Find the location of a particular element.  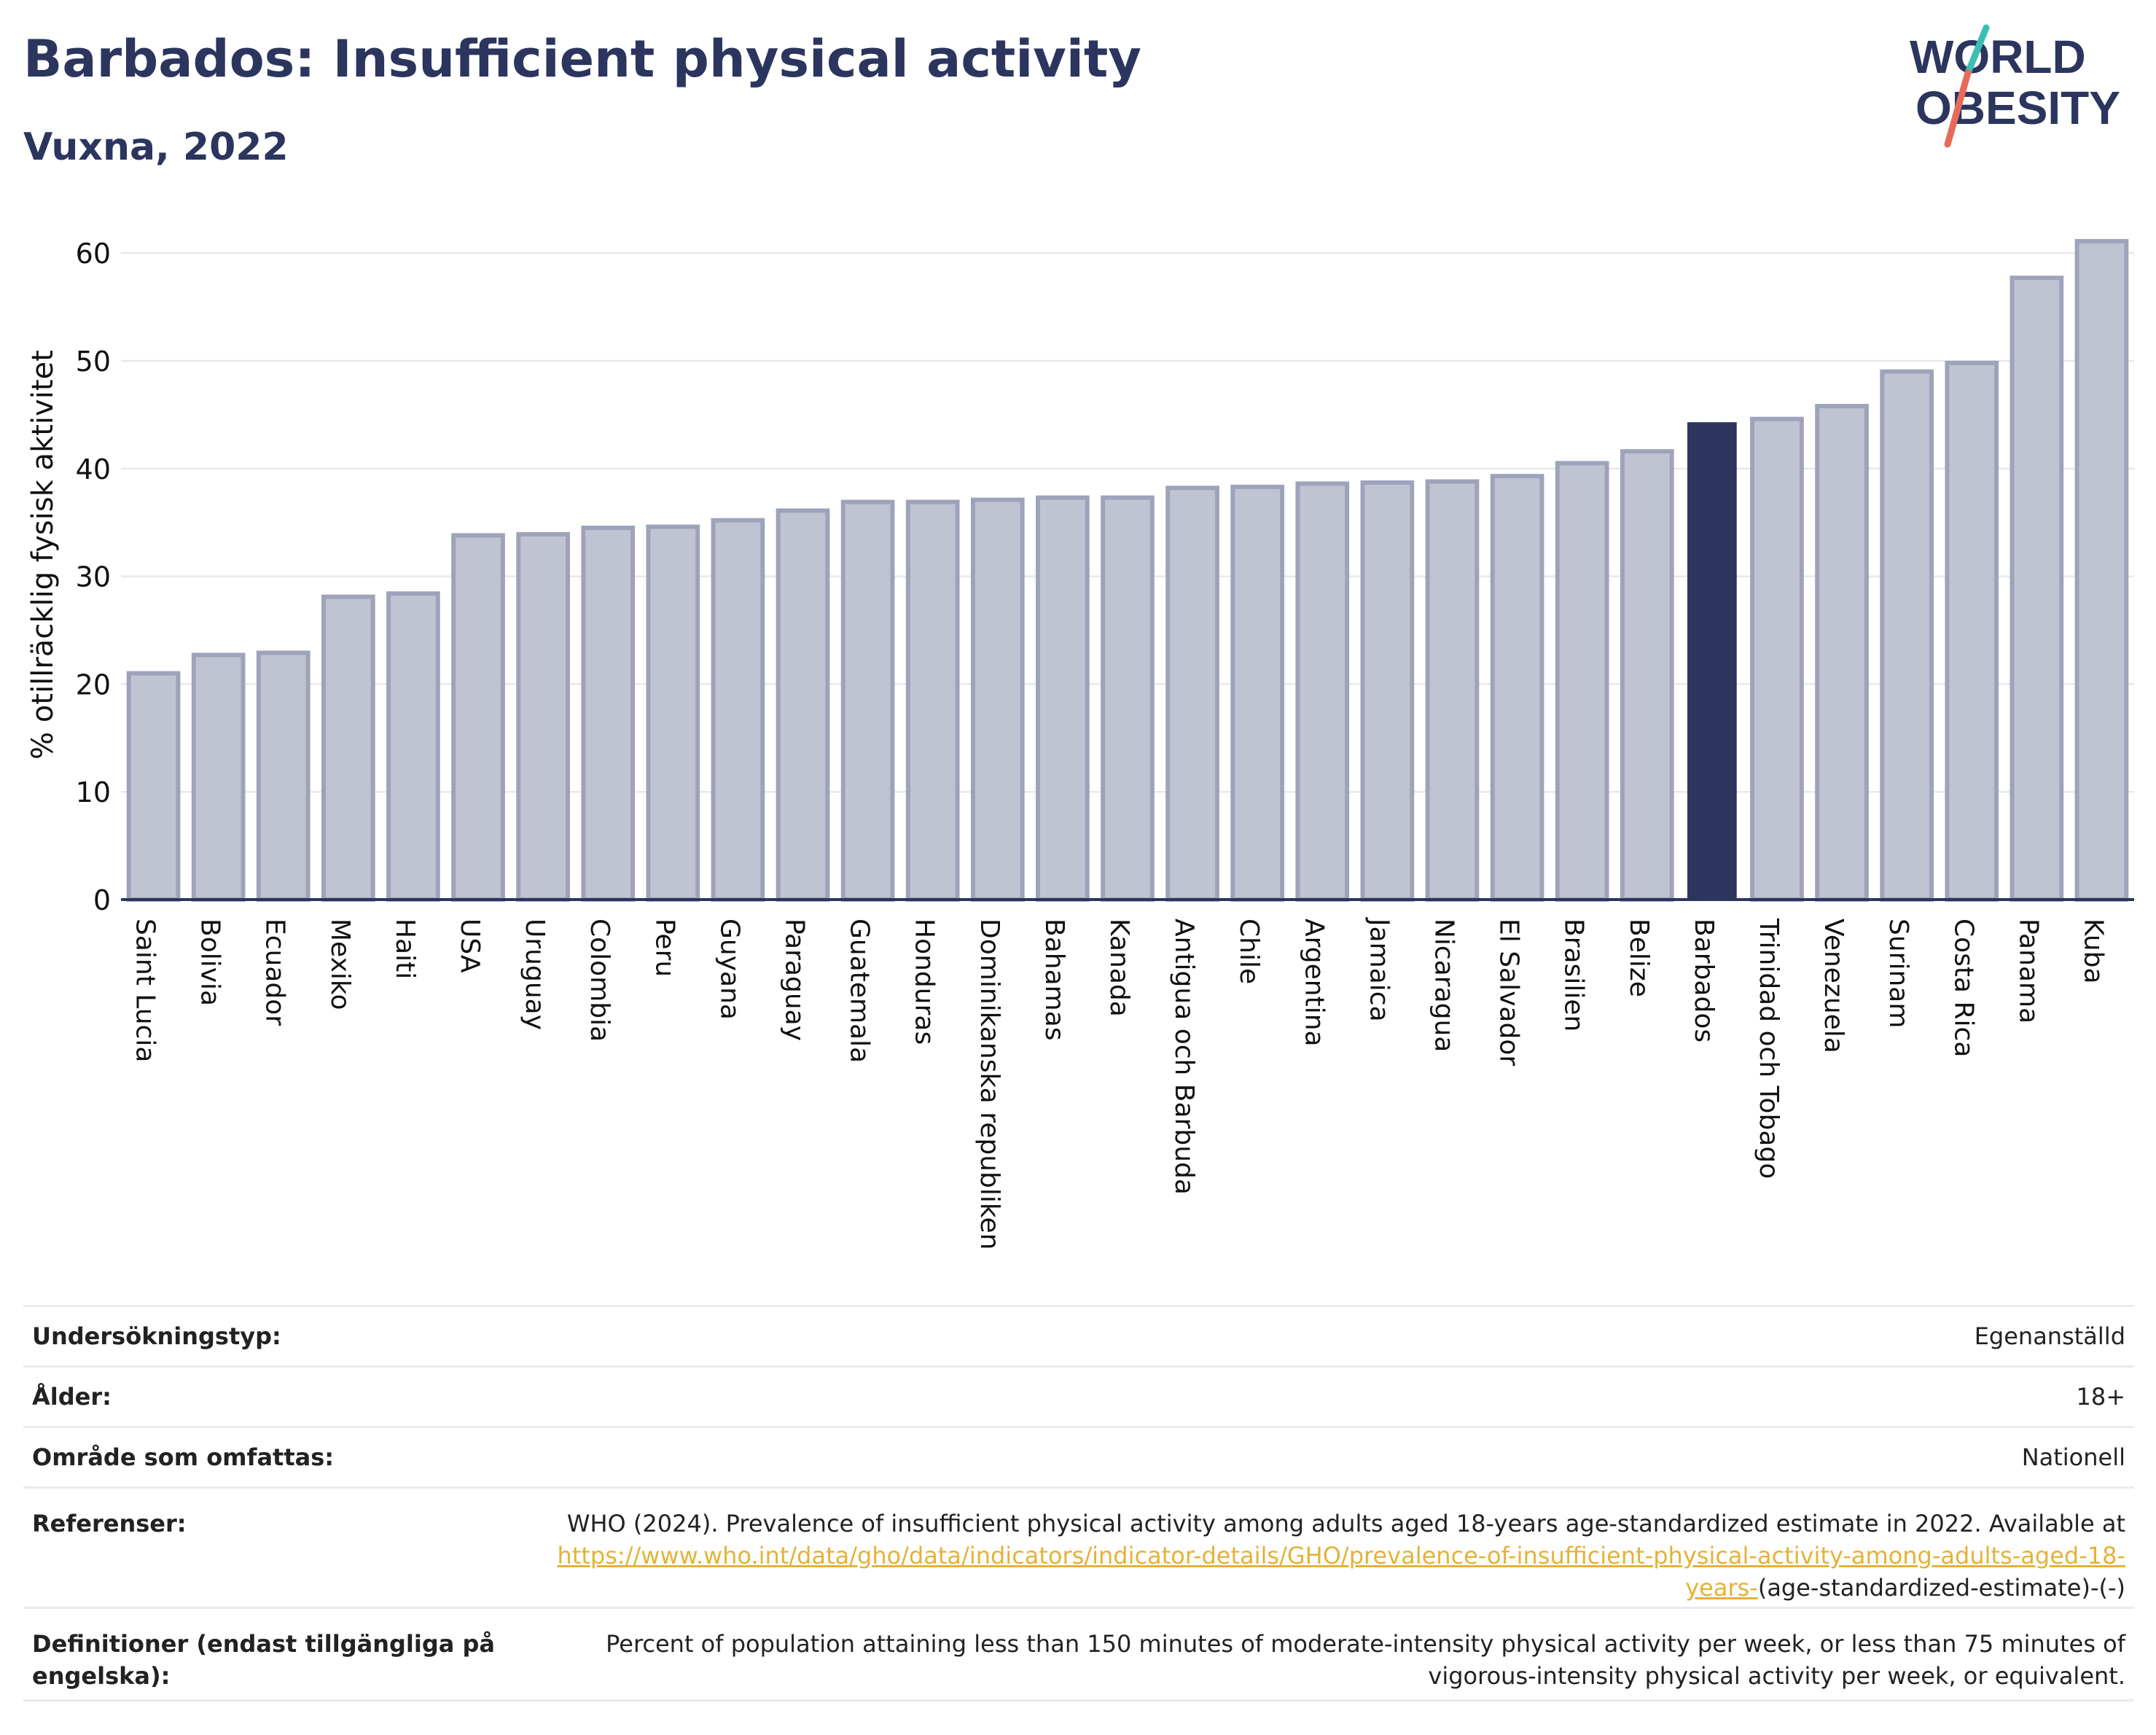

area-label: Område som omfattas: is located at coordinates (265, 1457).